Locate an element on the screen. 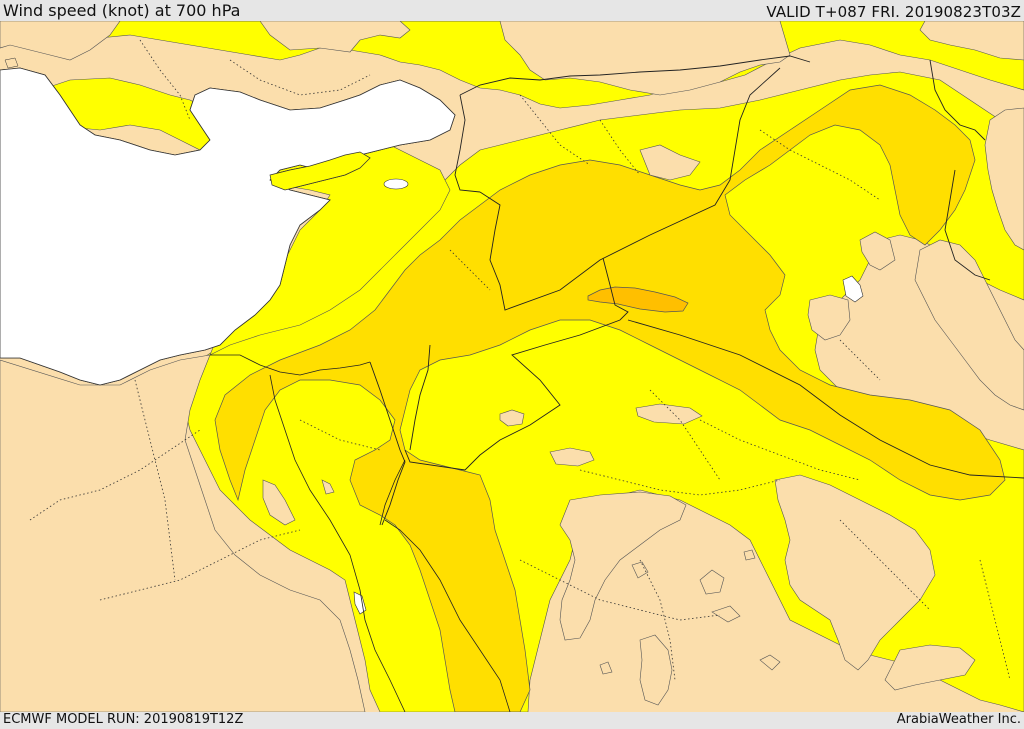  small-lake is located at coordinates (396, 184).